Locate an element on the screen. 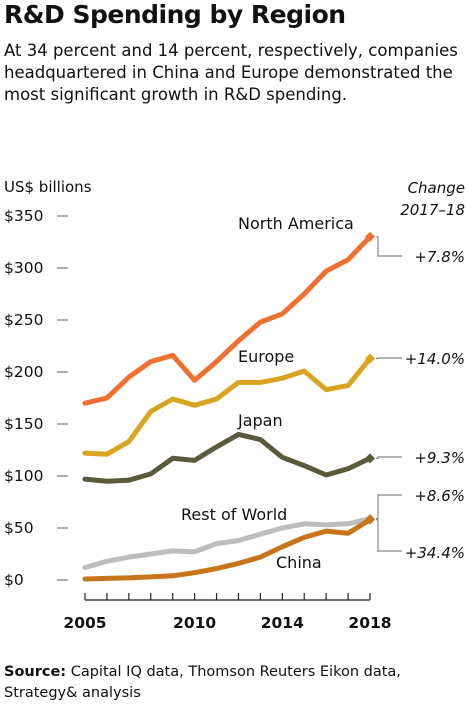 The image size is (468, 712). change-header-line1: Change is located at coordinates (436, 188).